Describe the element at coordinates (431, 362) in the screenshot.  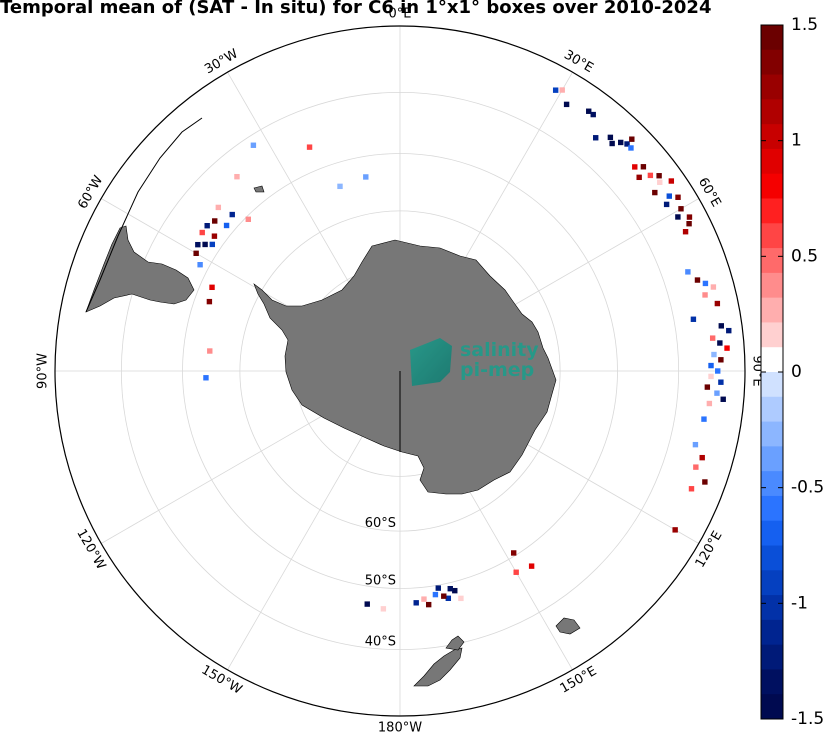
I see `logo-shape` at that location.